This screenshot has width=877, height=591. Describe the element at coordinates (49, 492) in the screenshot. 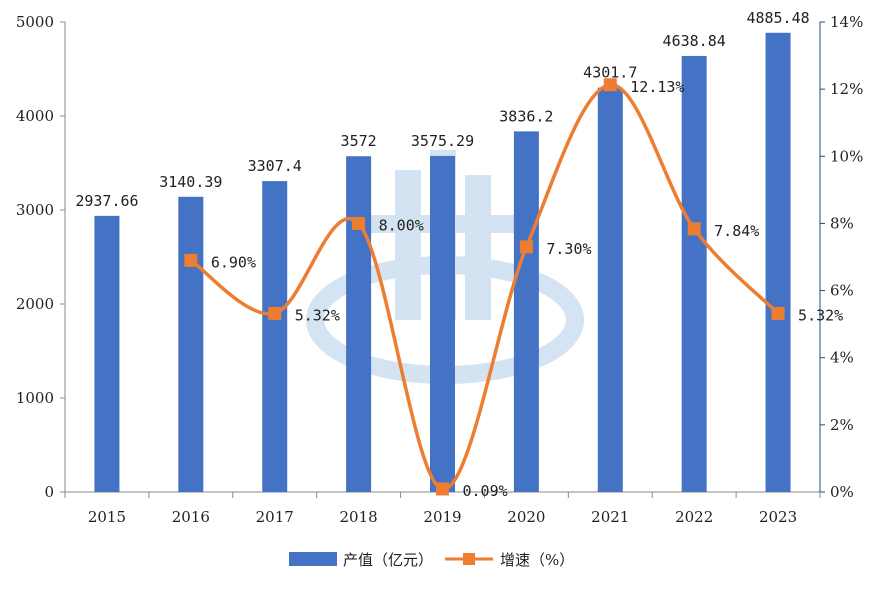

I see `y-left-tick-label: 0` at that location.